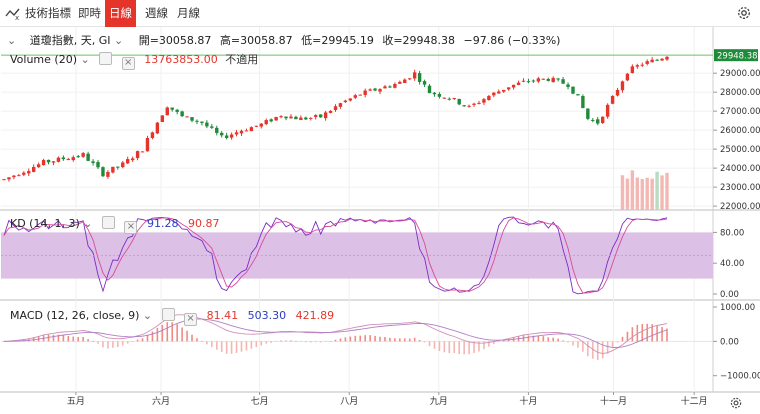  Describe the element at coordinates (120, 13) in the screenshot. I see `tab-daily: 日線` at that location.